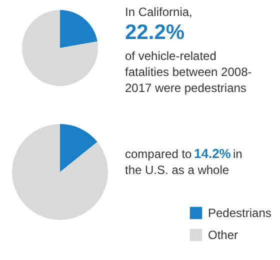 This screenshot has height=260, width=280. I want to click on text: of vehicle-related, so click(170, 56).